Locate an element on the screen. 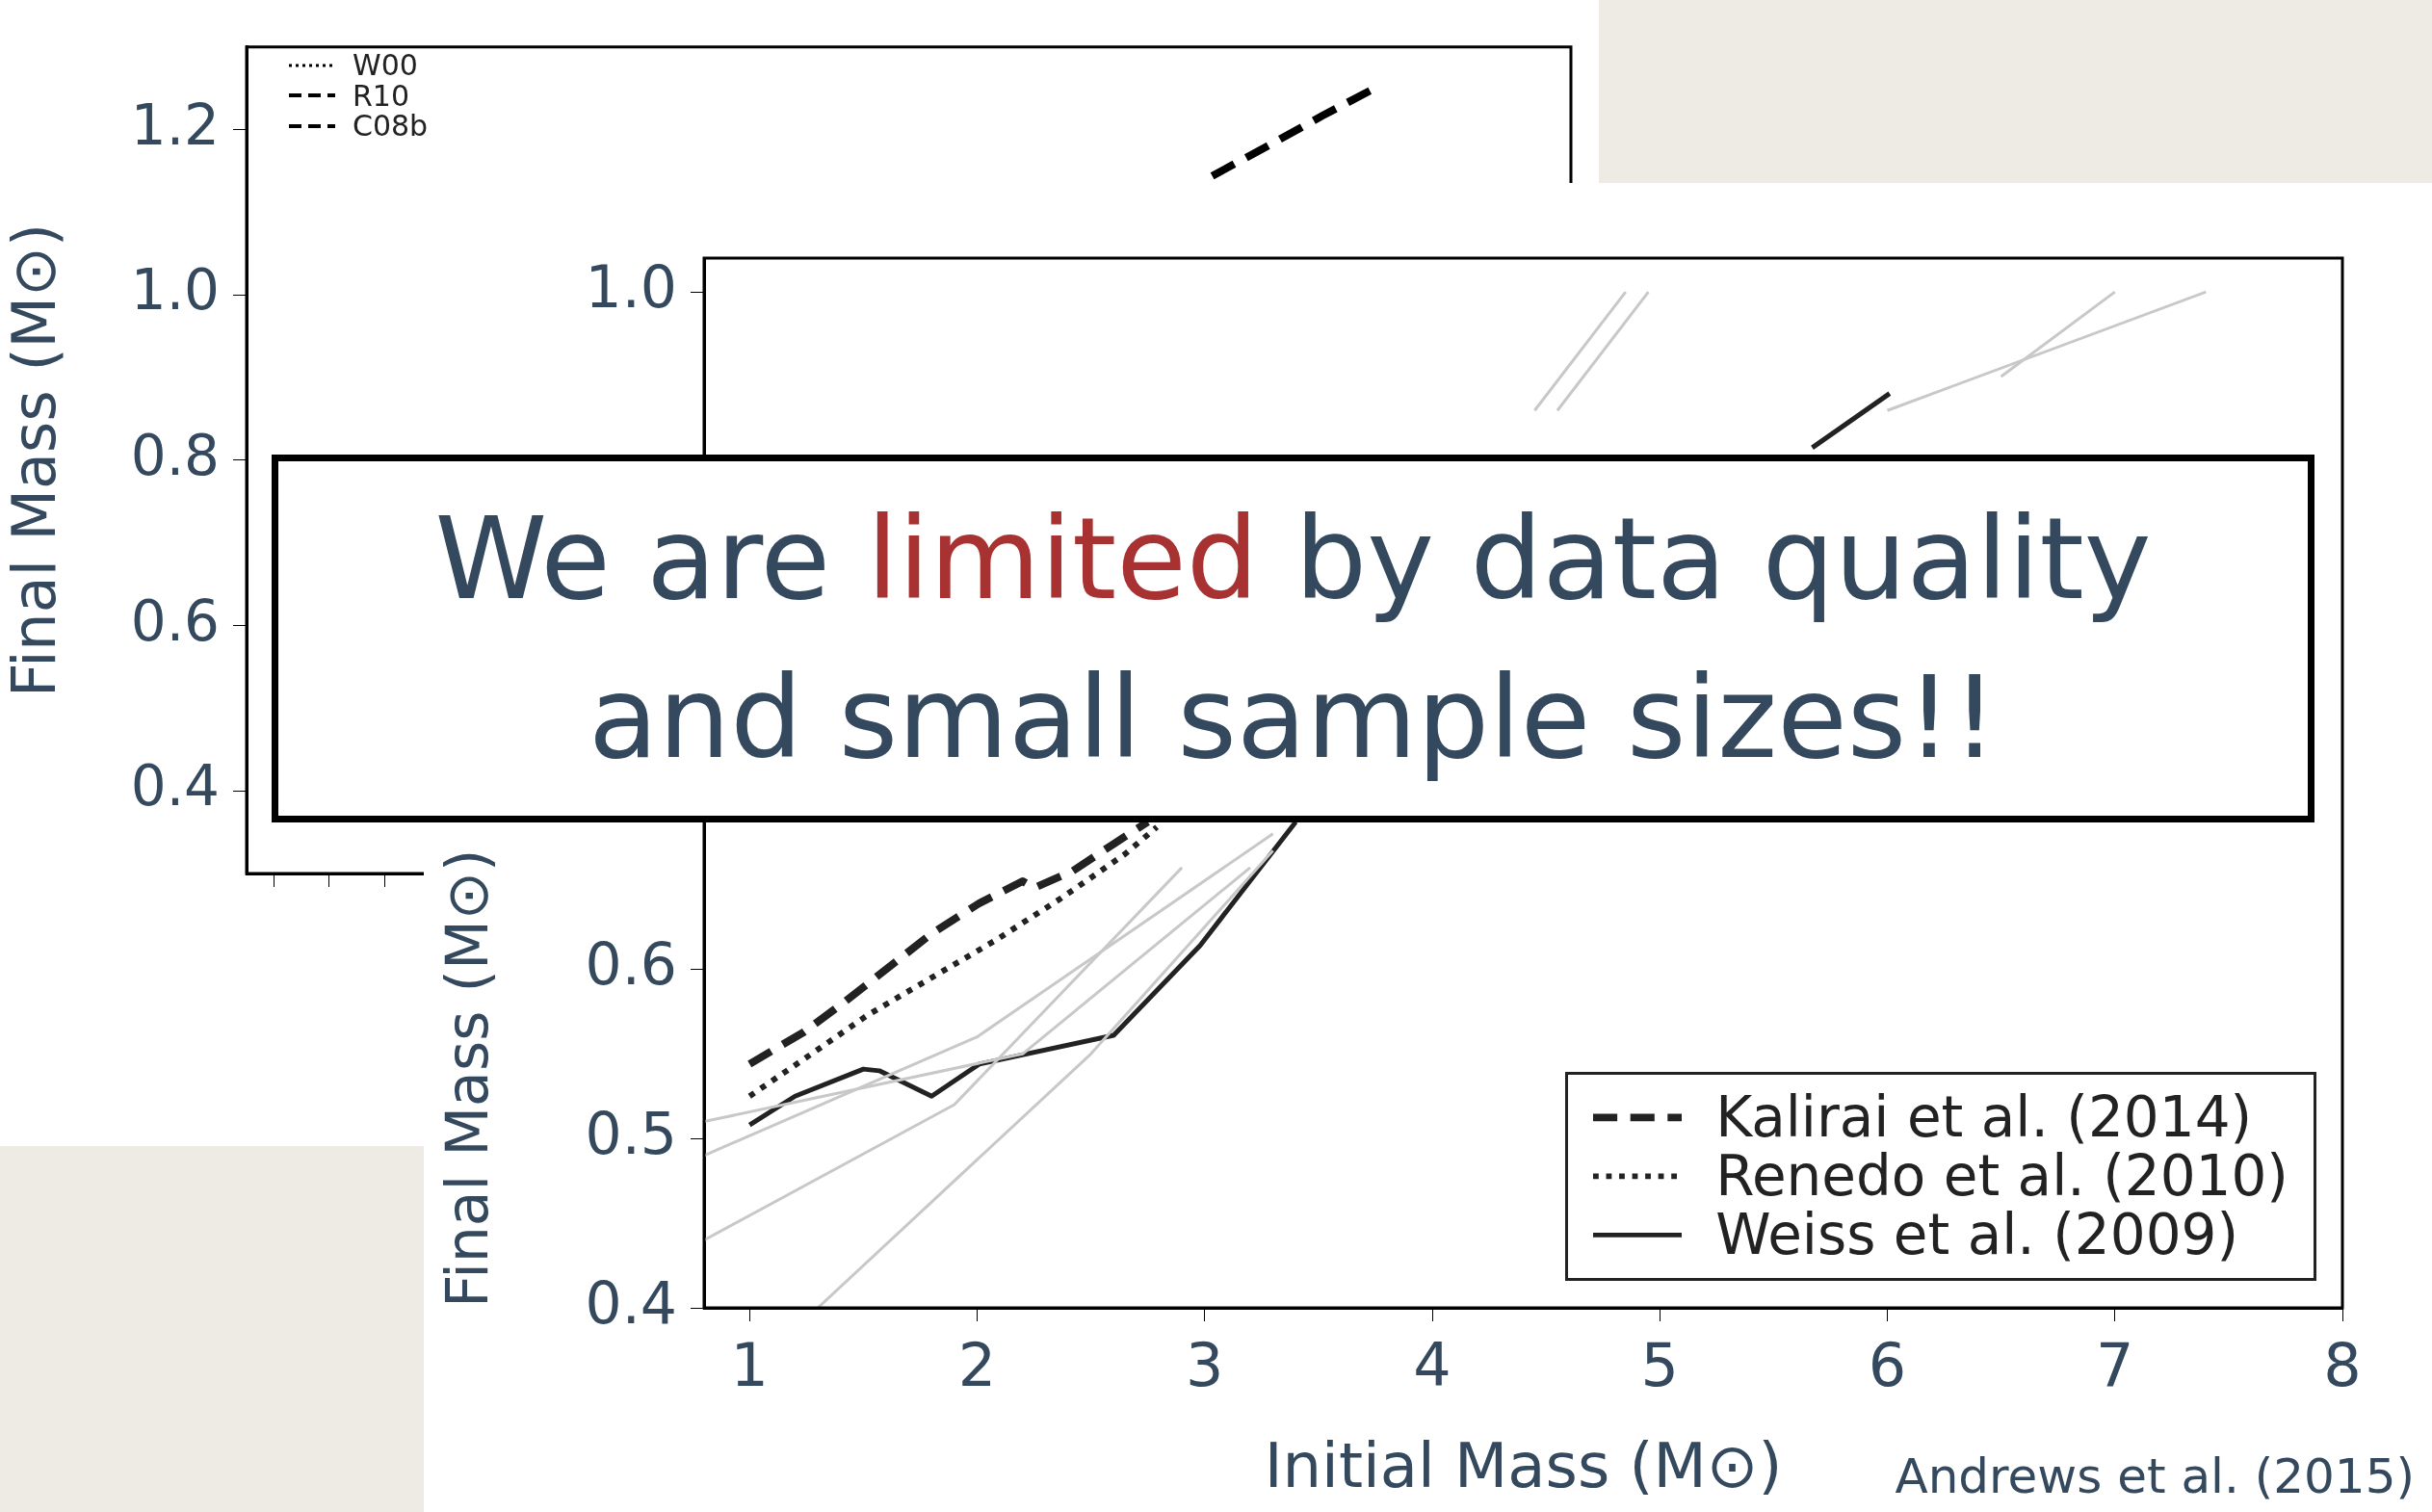 This screenshot has width=2432, height=1512. x-tick-label: 6 is located at coordinates (1887, 1365).